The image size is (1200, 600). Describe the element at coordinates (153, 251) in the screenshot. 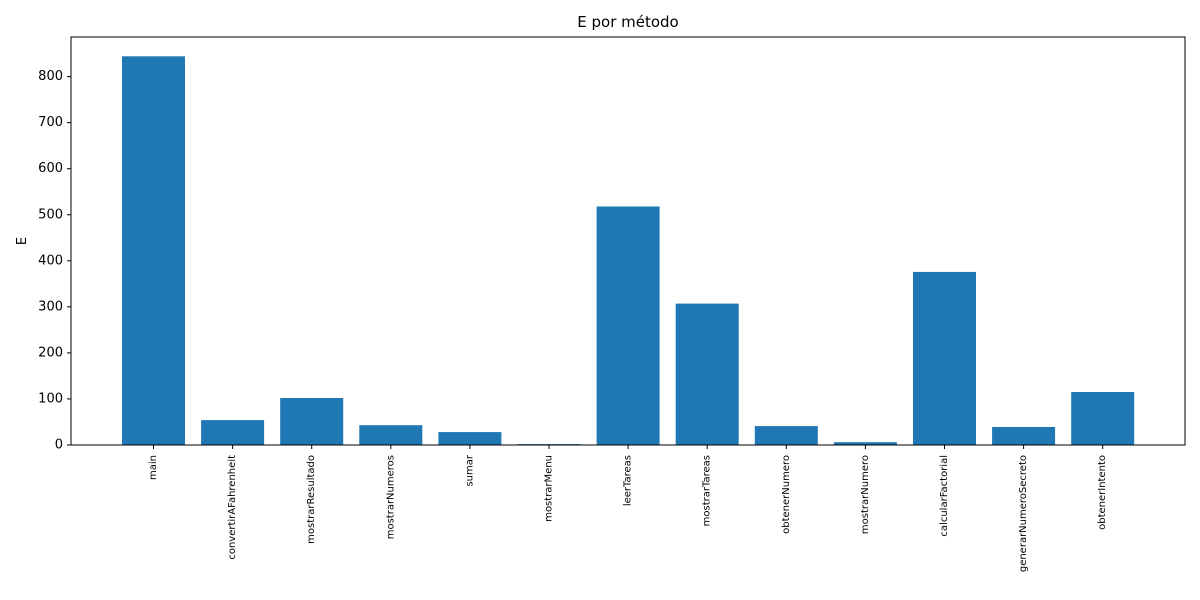

I see `bar-main` at that location.